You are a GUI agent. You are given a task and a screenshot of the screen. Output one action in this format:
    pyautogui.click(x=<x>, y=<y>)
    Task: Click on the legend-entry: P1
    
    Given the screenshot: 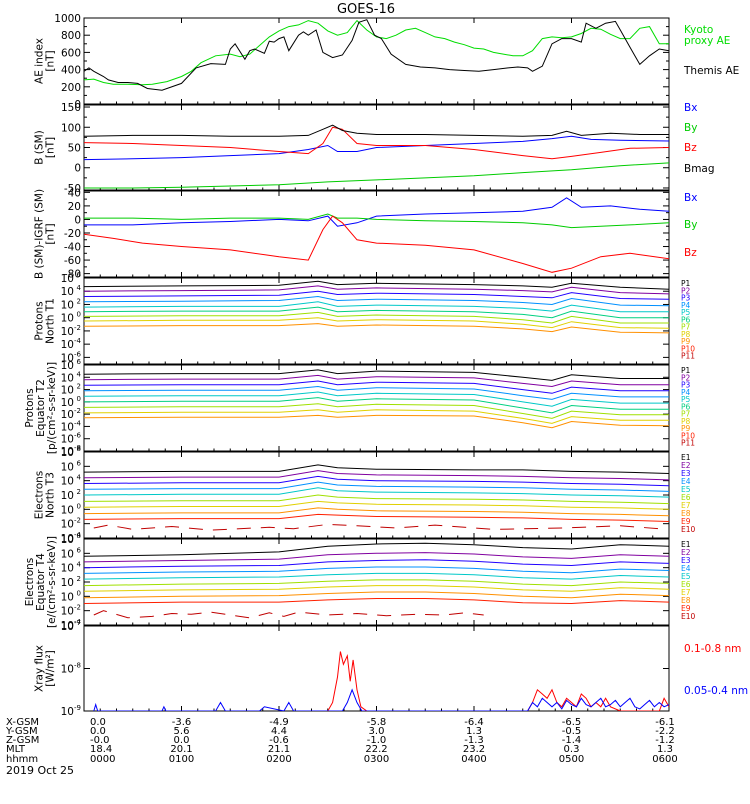 What is the action you would take?
    pyautogui.click(x=686, y=283)
    